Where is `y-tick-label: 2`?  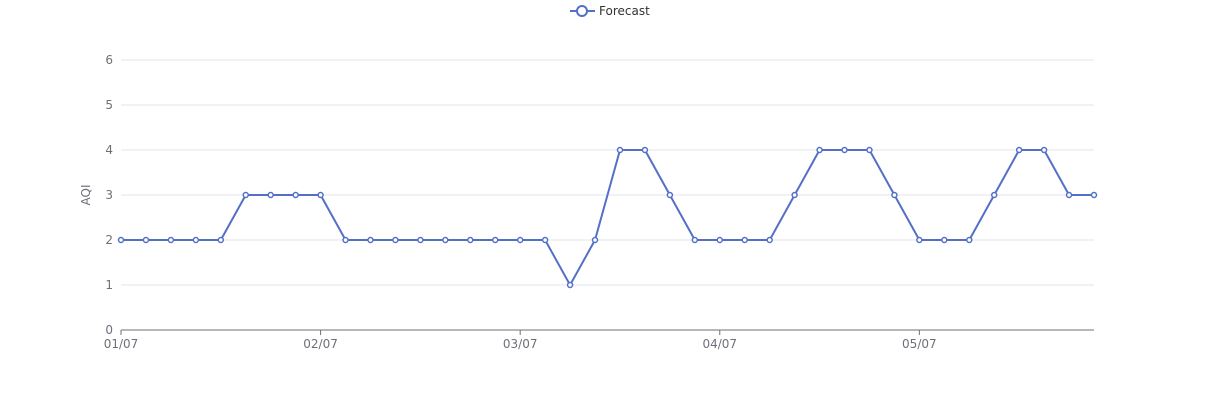 y-tick-label: 2 is located at coordinates (109, 240).